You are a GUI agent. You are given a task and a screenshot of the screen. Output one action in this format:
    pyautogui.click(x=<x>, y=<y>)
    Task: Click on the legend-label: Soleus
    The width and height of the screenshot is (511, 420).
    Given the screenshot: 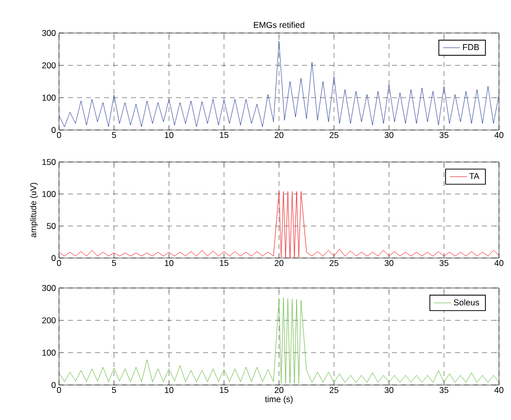 What is the action you would take?
    pyautogui.click(x=467, y=302)
    